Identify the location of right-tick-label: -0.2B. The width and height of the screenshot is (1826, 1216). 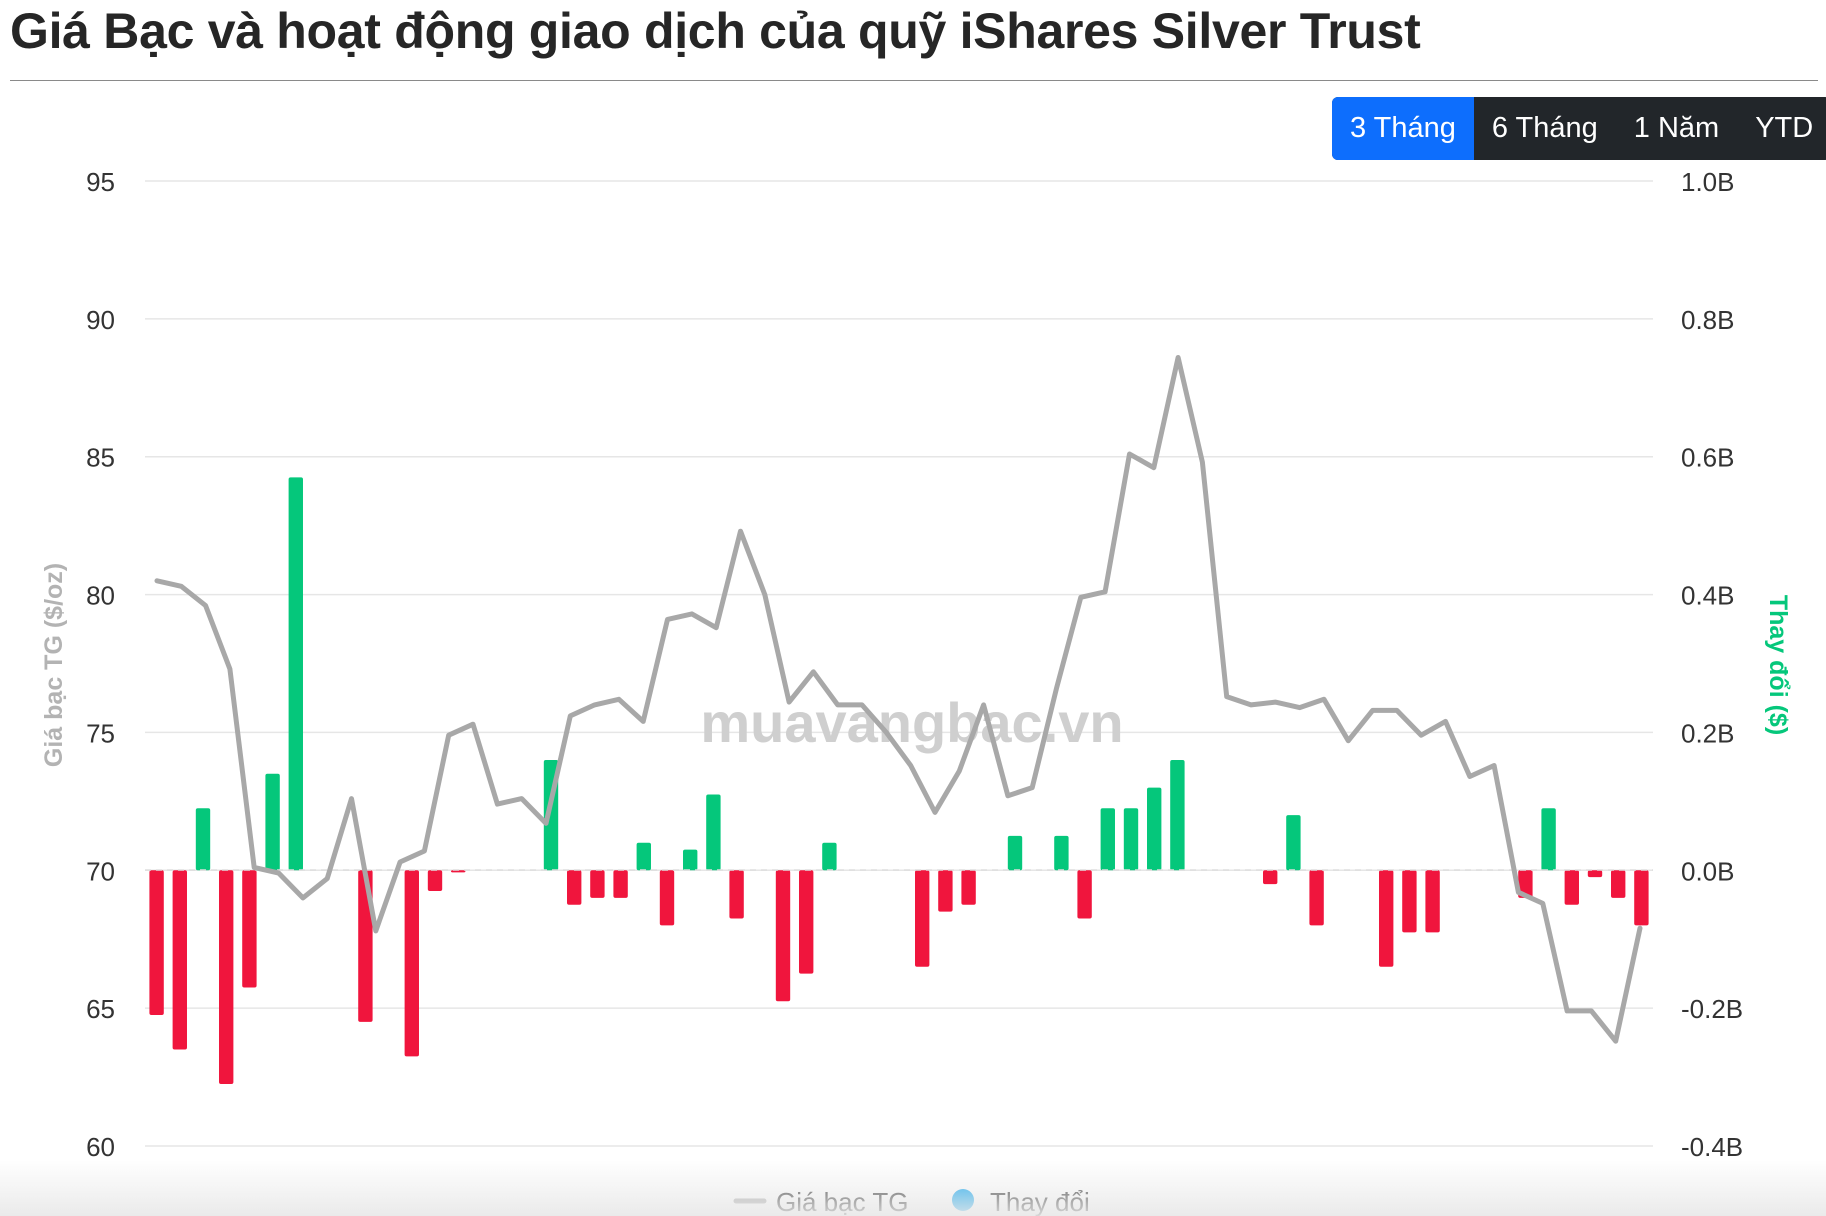
(1712, 1009).